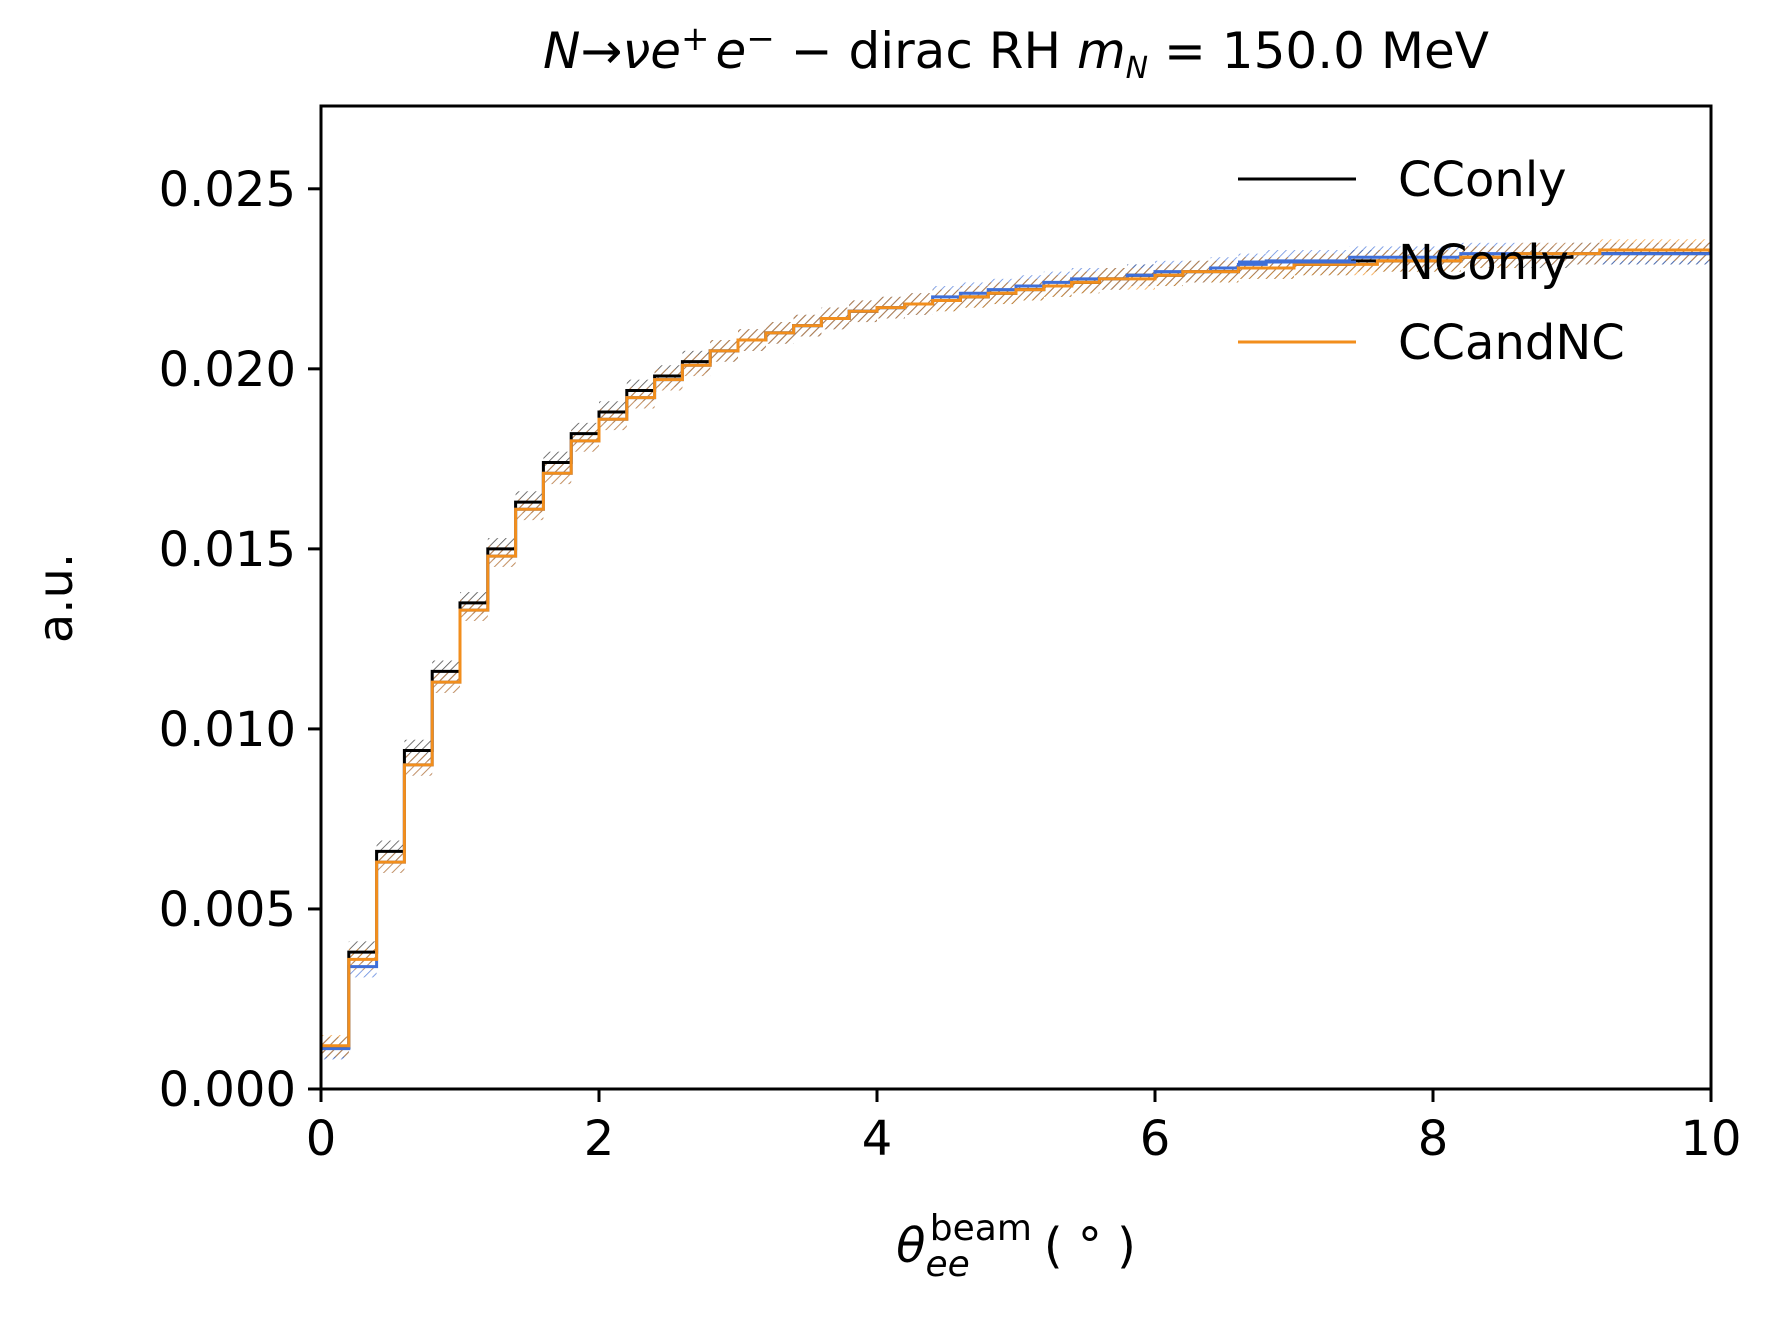  What do you see at coordinates (227, 910) in the screenshot?
I see `y-tick-label: 0.005` at bounding box center [227, 910].